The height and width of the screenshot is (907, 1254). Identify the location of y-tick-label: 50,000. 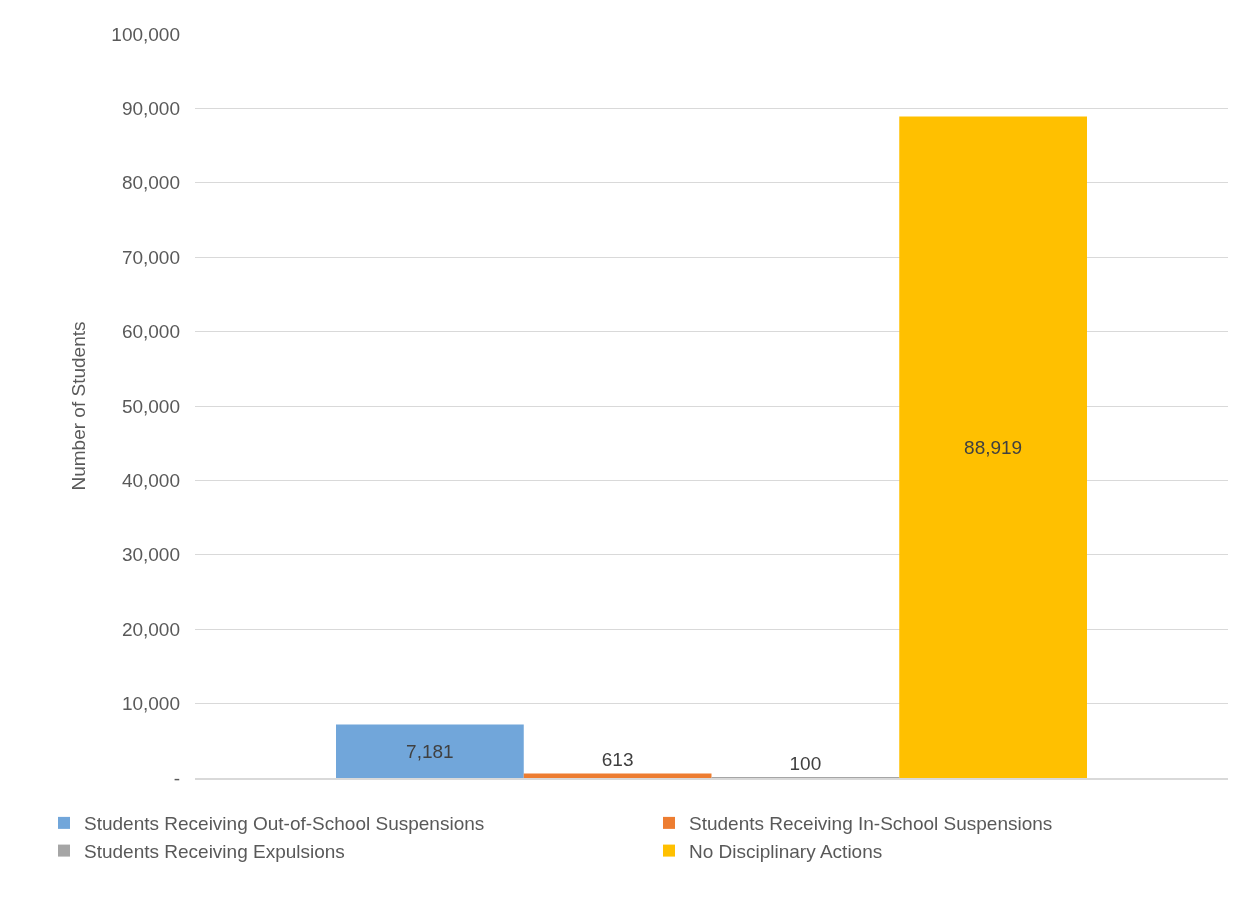
(150, 406).